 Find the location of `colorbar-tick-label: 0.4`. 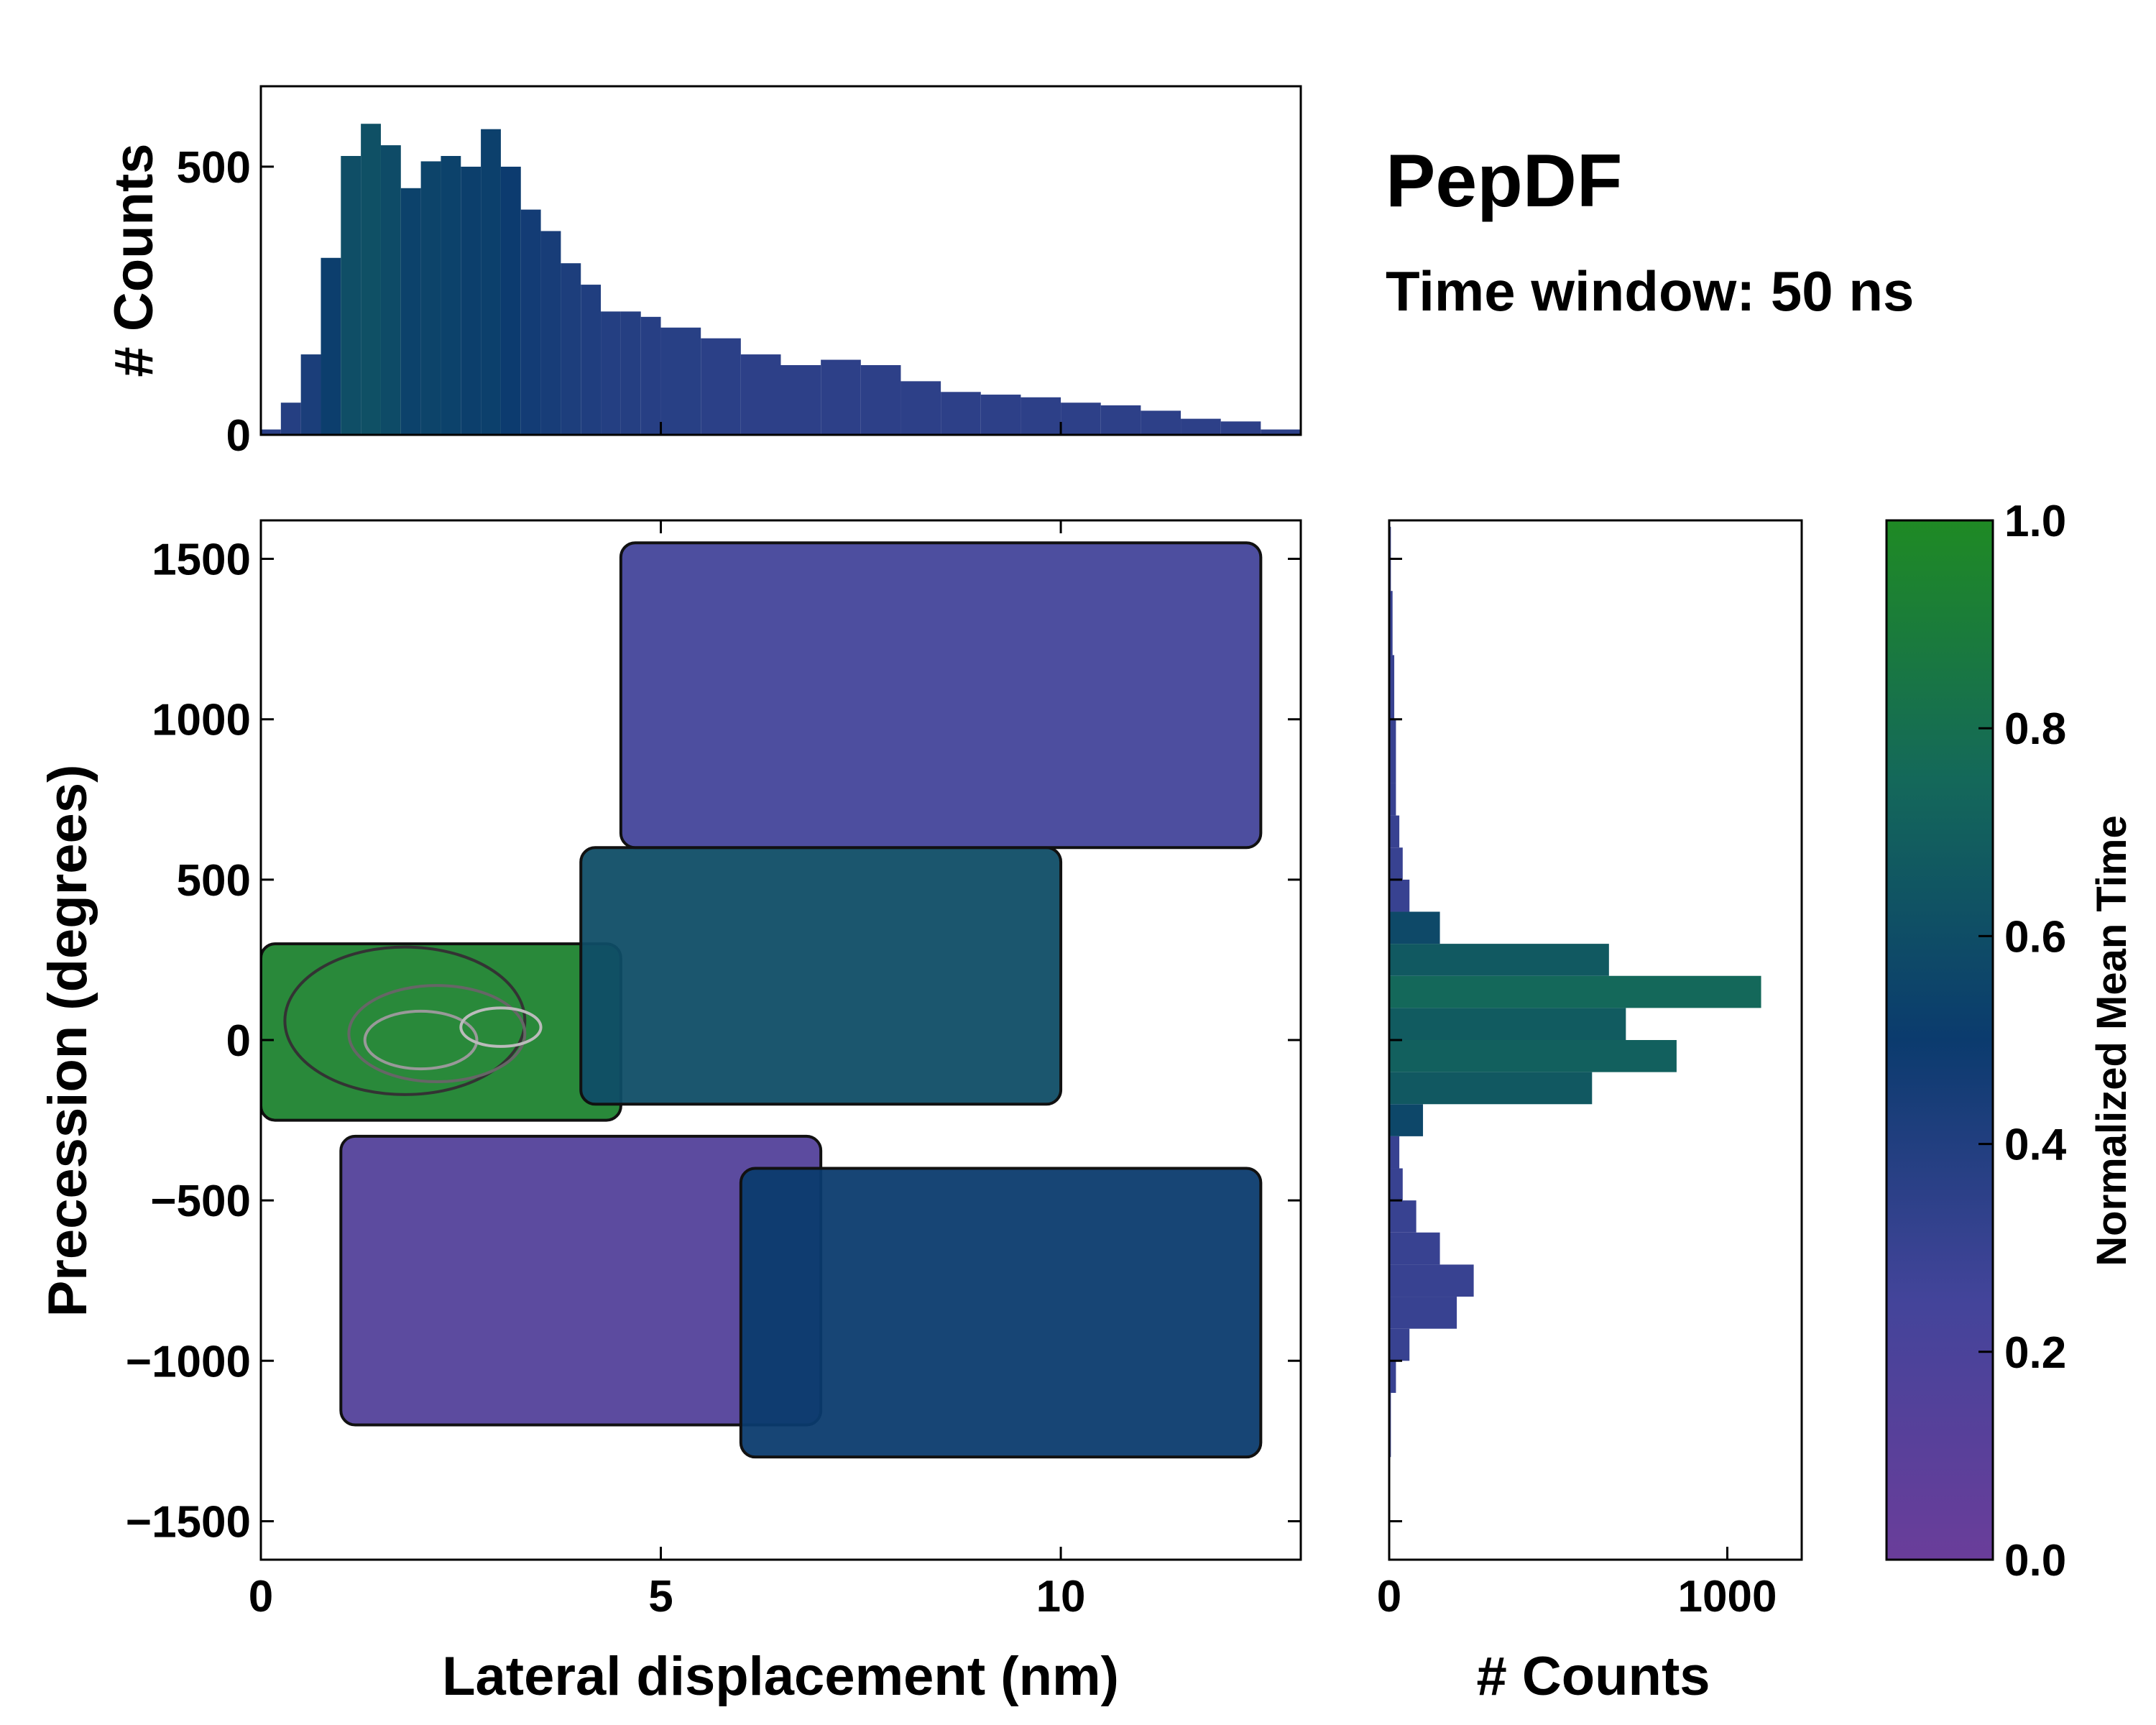

colorbar-tick-label: 0.4 is located at coordinates (2036, 1145).